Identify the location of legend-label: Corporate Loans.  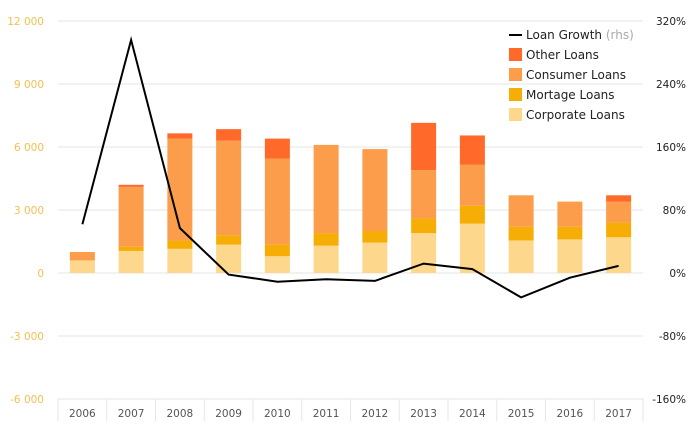
(575, 115).